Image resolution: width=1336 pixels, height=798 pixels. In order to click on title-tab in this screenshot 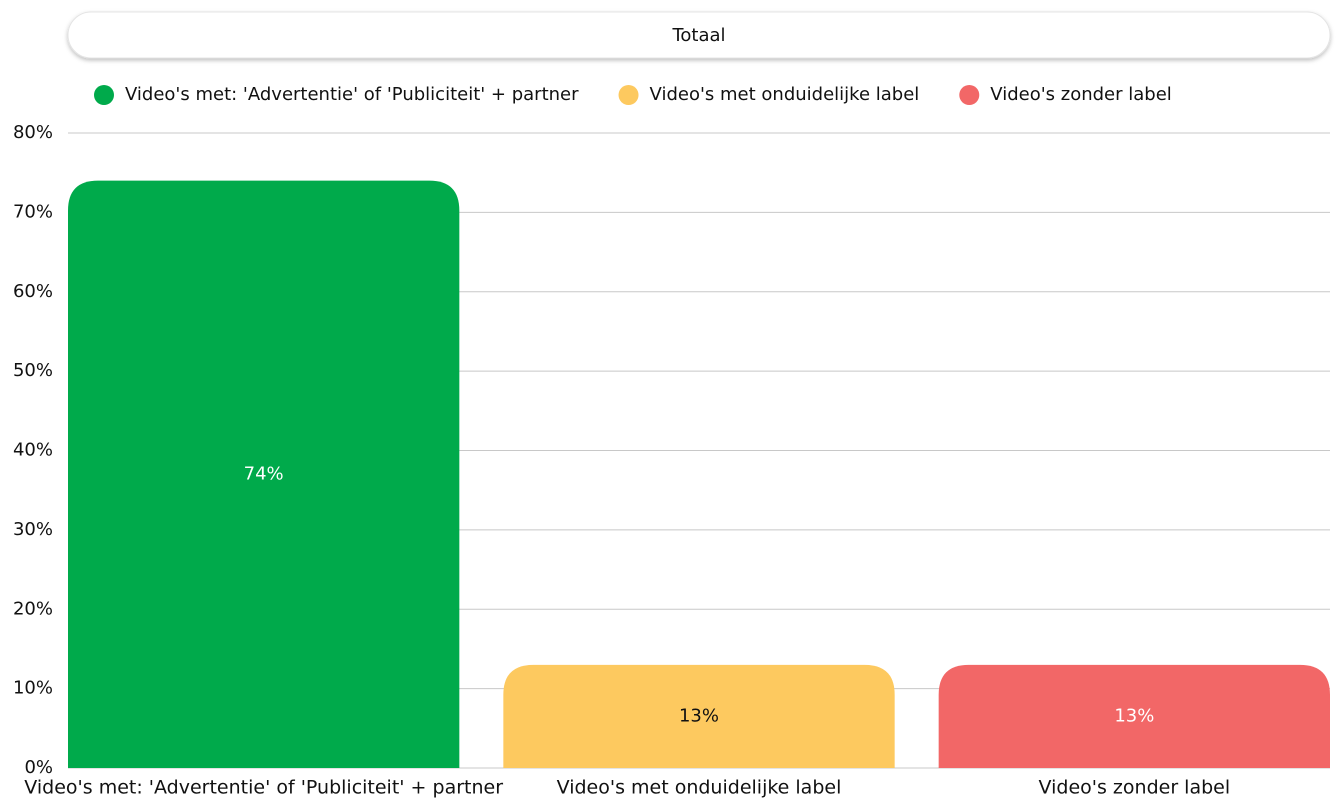, I will do `click(699, 35)`.